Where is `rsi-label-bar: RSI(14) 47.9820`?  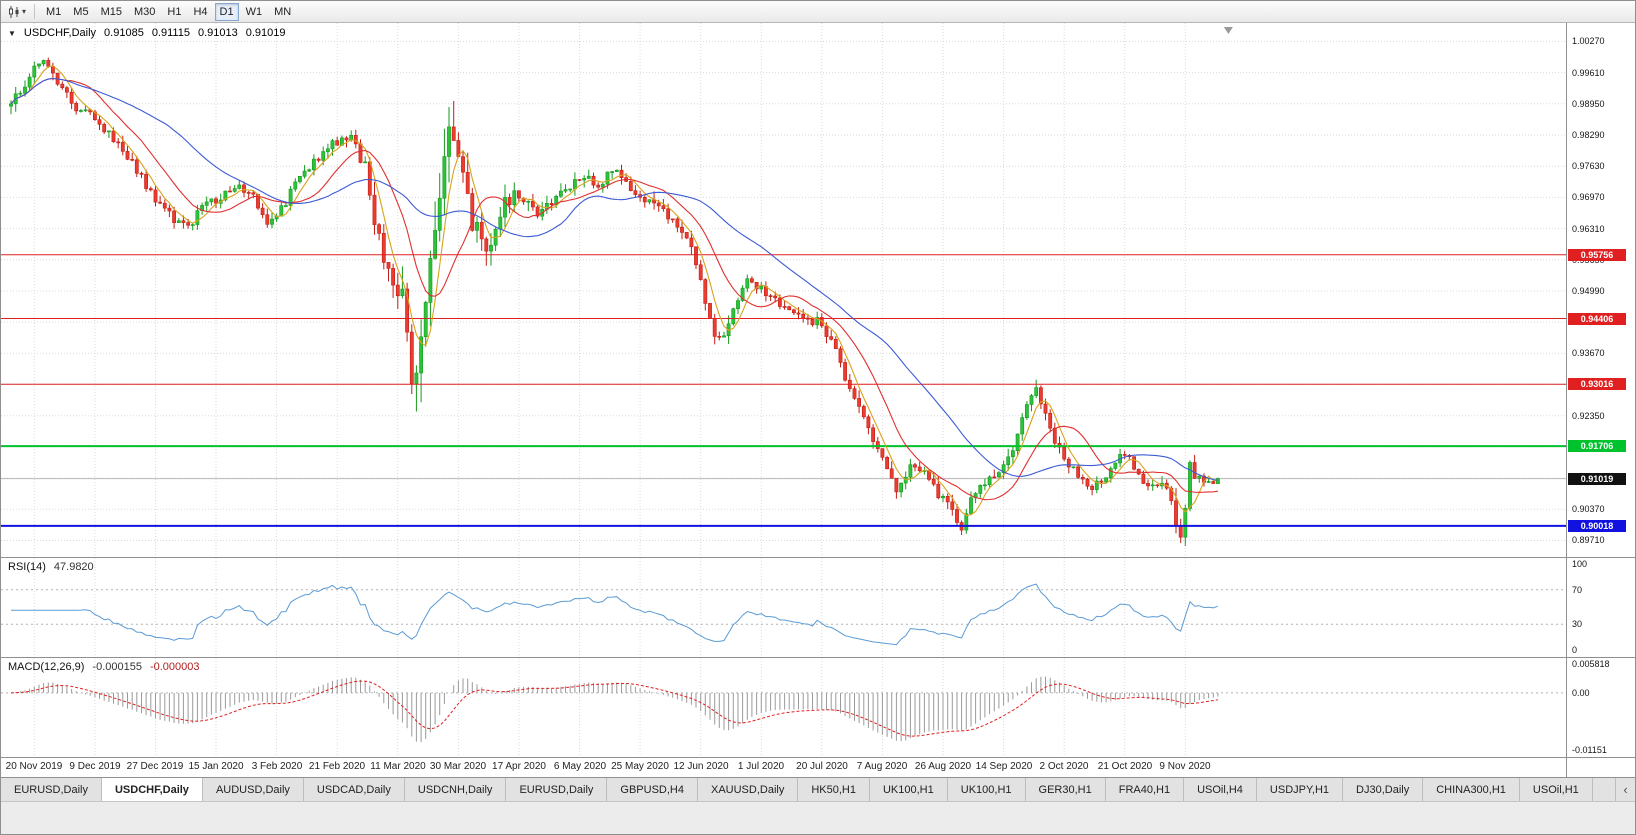 rsi-label-bar: RSI(14) 47.9820 is located at coordinates (51, 567).